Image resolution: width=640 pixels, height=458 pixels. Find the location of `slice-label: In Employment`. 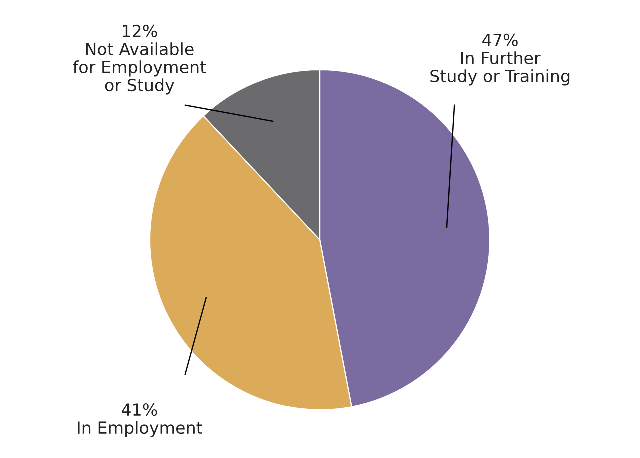

slice-label: In Employment is located at coordinates (140, 429).